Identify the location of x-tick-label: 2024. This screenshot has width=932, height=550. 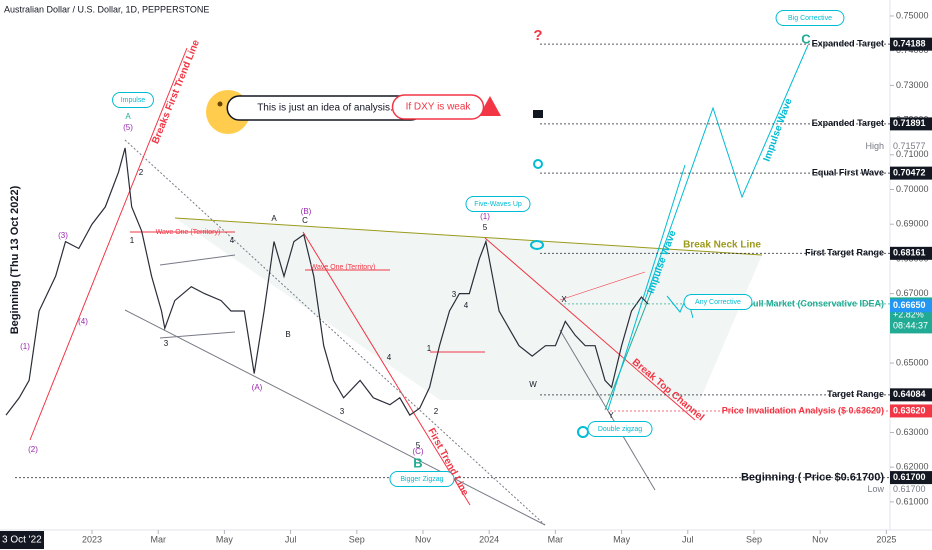
(489, 539).